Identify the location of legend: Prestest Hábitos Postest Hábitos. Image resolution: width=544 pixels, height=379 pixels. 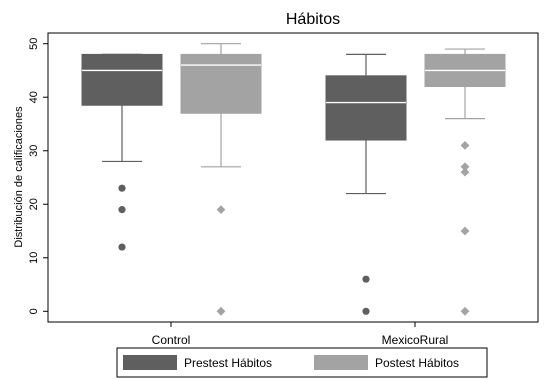
(302, 362).